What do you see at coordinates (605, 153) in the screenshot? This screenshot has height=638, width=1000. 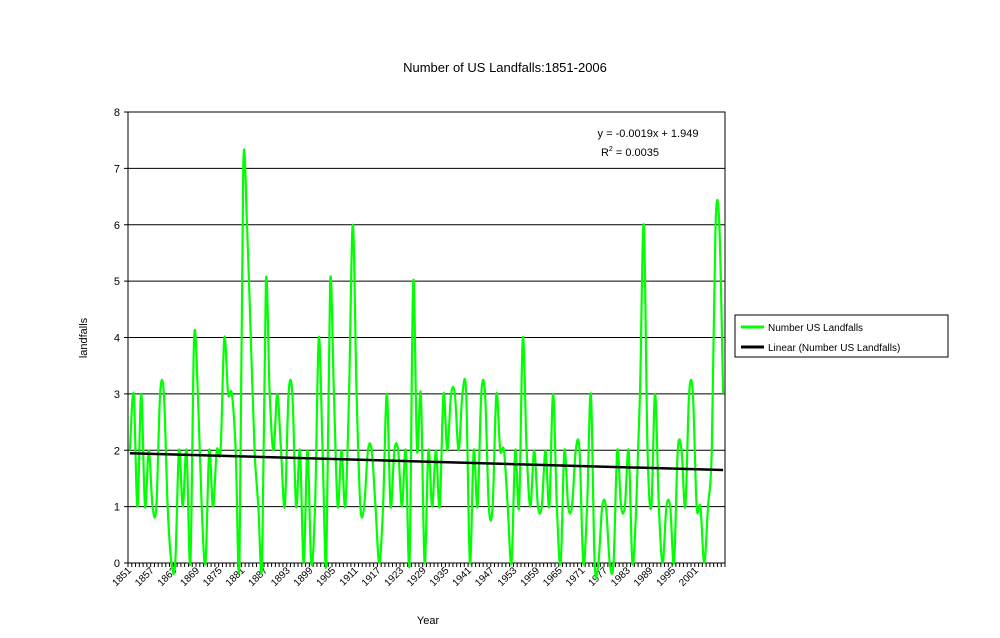 I see `r-squared-label: R` at bounding box center [605, 153].